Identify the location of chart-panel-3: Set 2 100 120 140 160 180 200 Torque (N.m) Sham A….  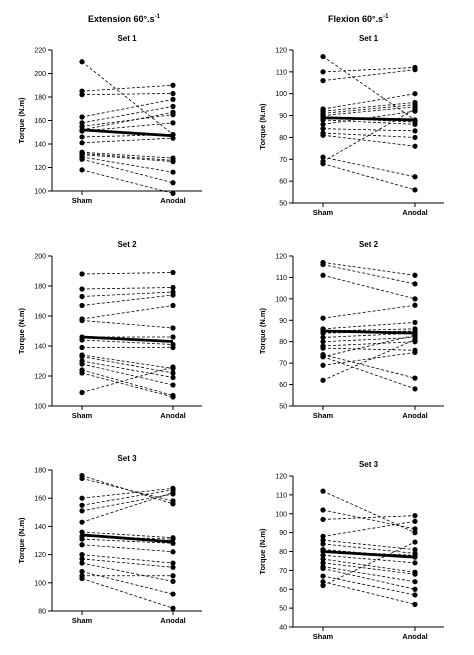
(109, 330).